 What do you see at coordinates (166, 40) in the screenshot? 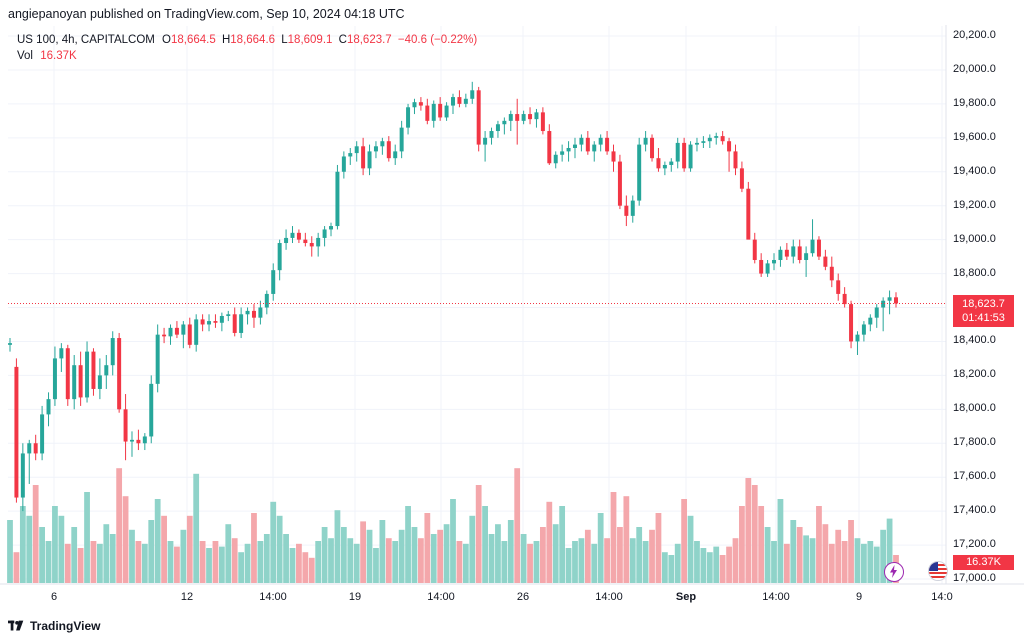
I see `open-label: O` at bounding box center [166, 40].